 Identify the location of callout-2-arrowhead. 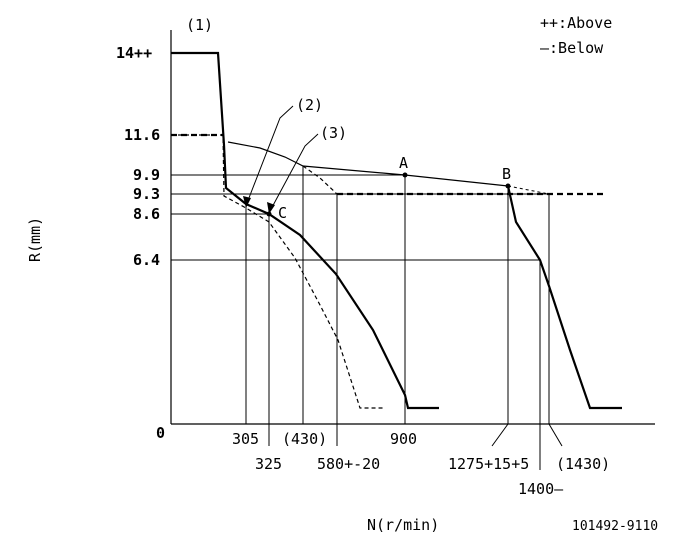
(247, 202).